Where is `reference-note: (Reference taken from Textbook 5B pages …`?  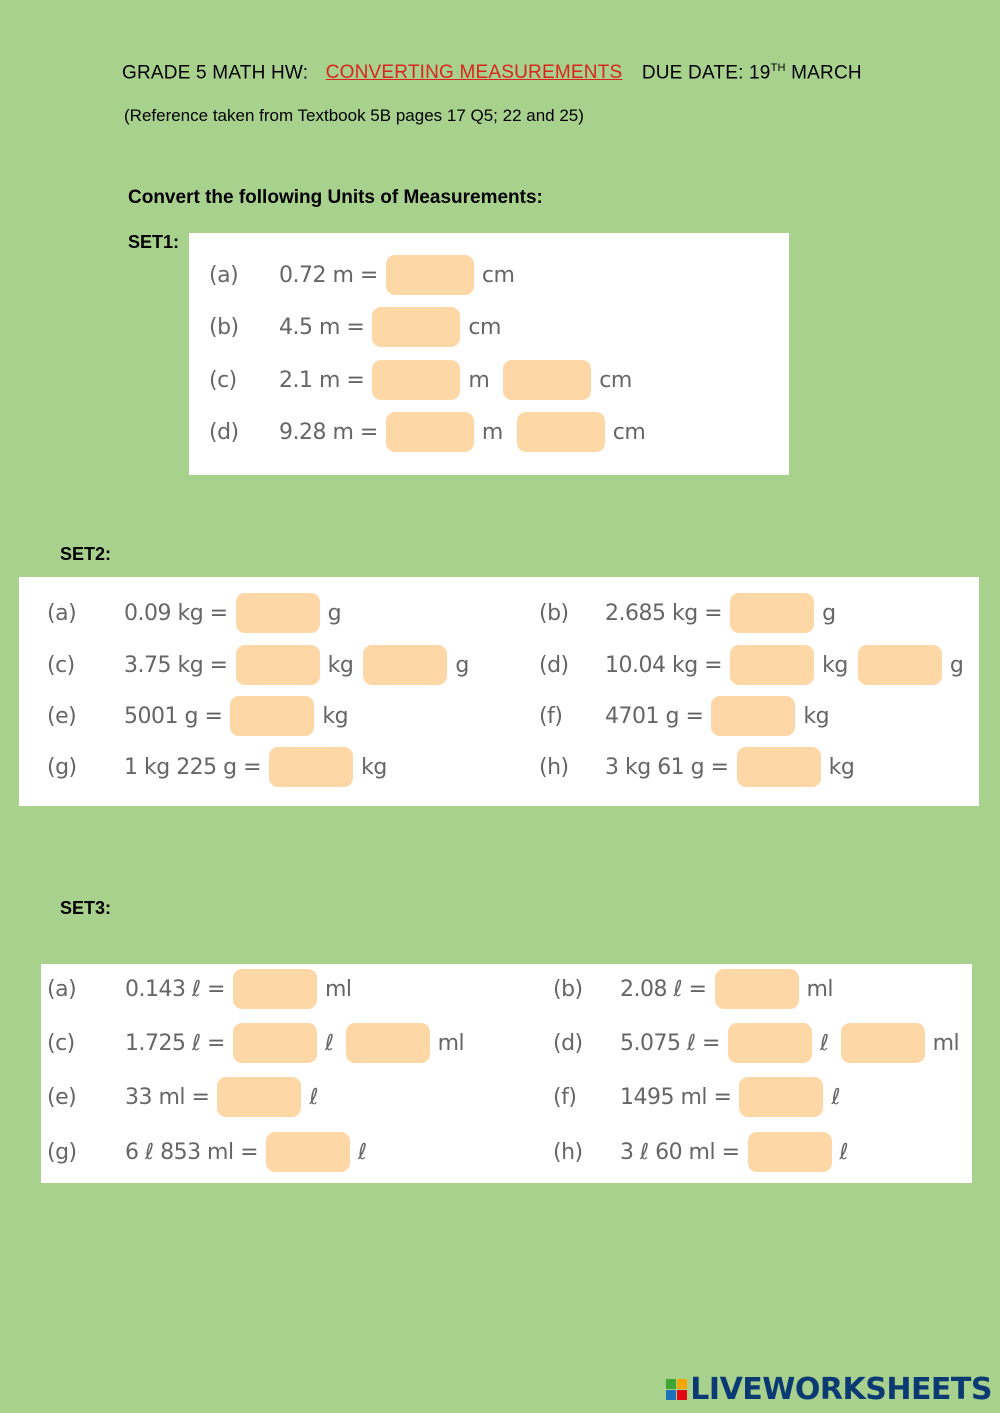 reference-note: (Reference taken from Textbook 5B pages … is located at coordinates (354, 115).